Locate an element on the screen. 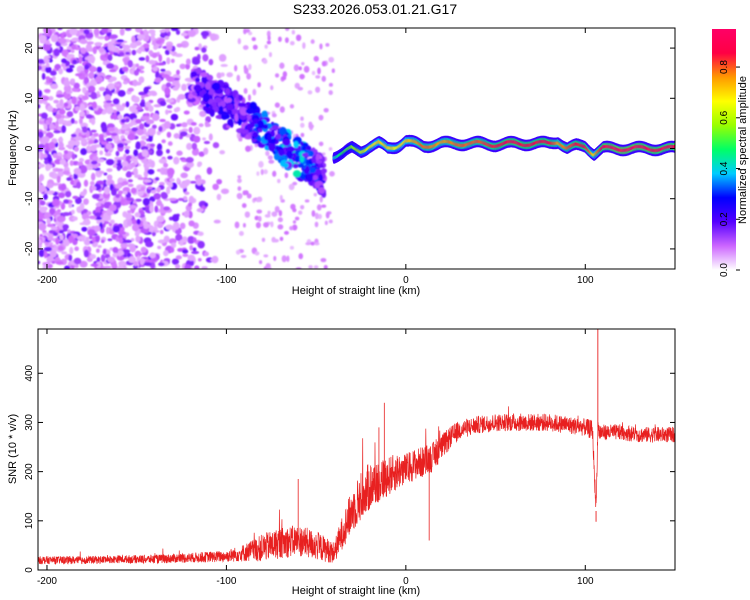 Image resolution: width=750 pixels, height=600 pixels. y-tick-label: 20 is located at coordinates (29, 48).